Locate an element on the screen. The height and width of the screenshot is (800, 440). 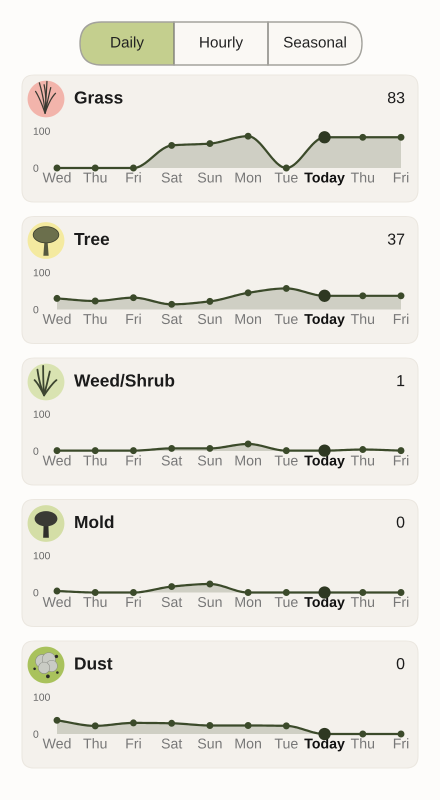
text: 1 is located at coordinates (400, 380).